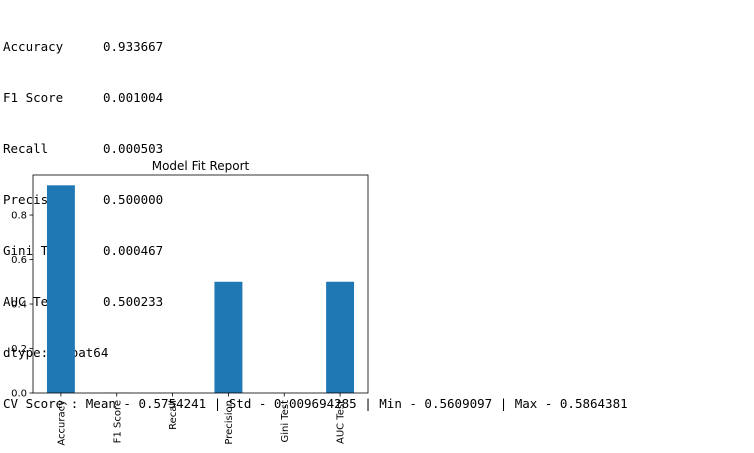  Describe the element at coordinates (61, 423) in the screenshot. I see `x-tick-label: Accuracy` at that location.